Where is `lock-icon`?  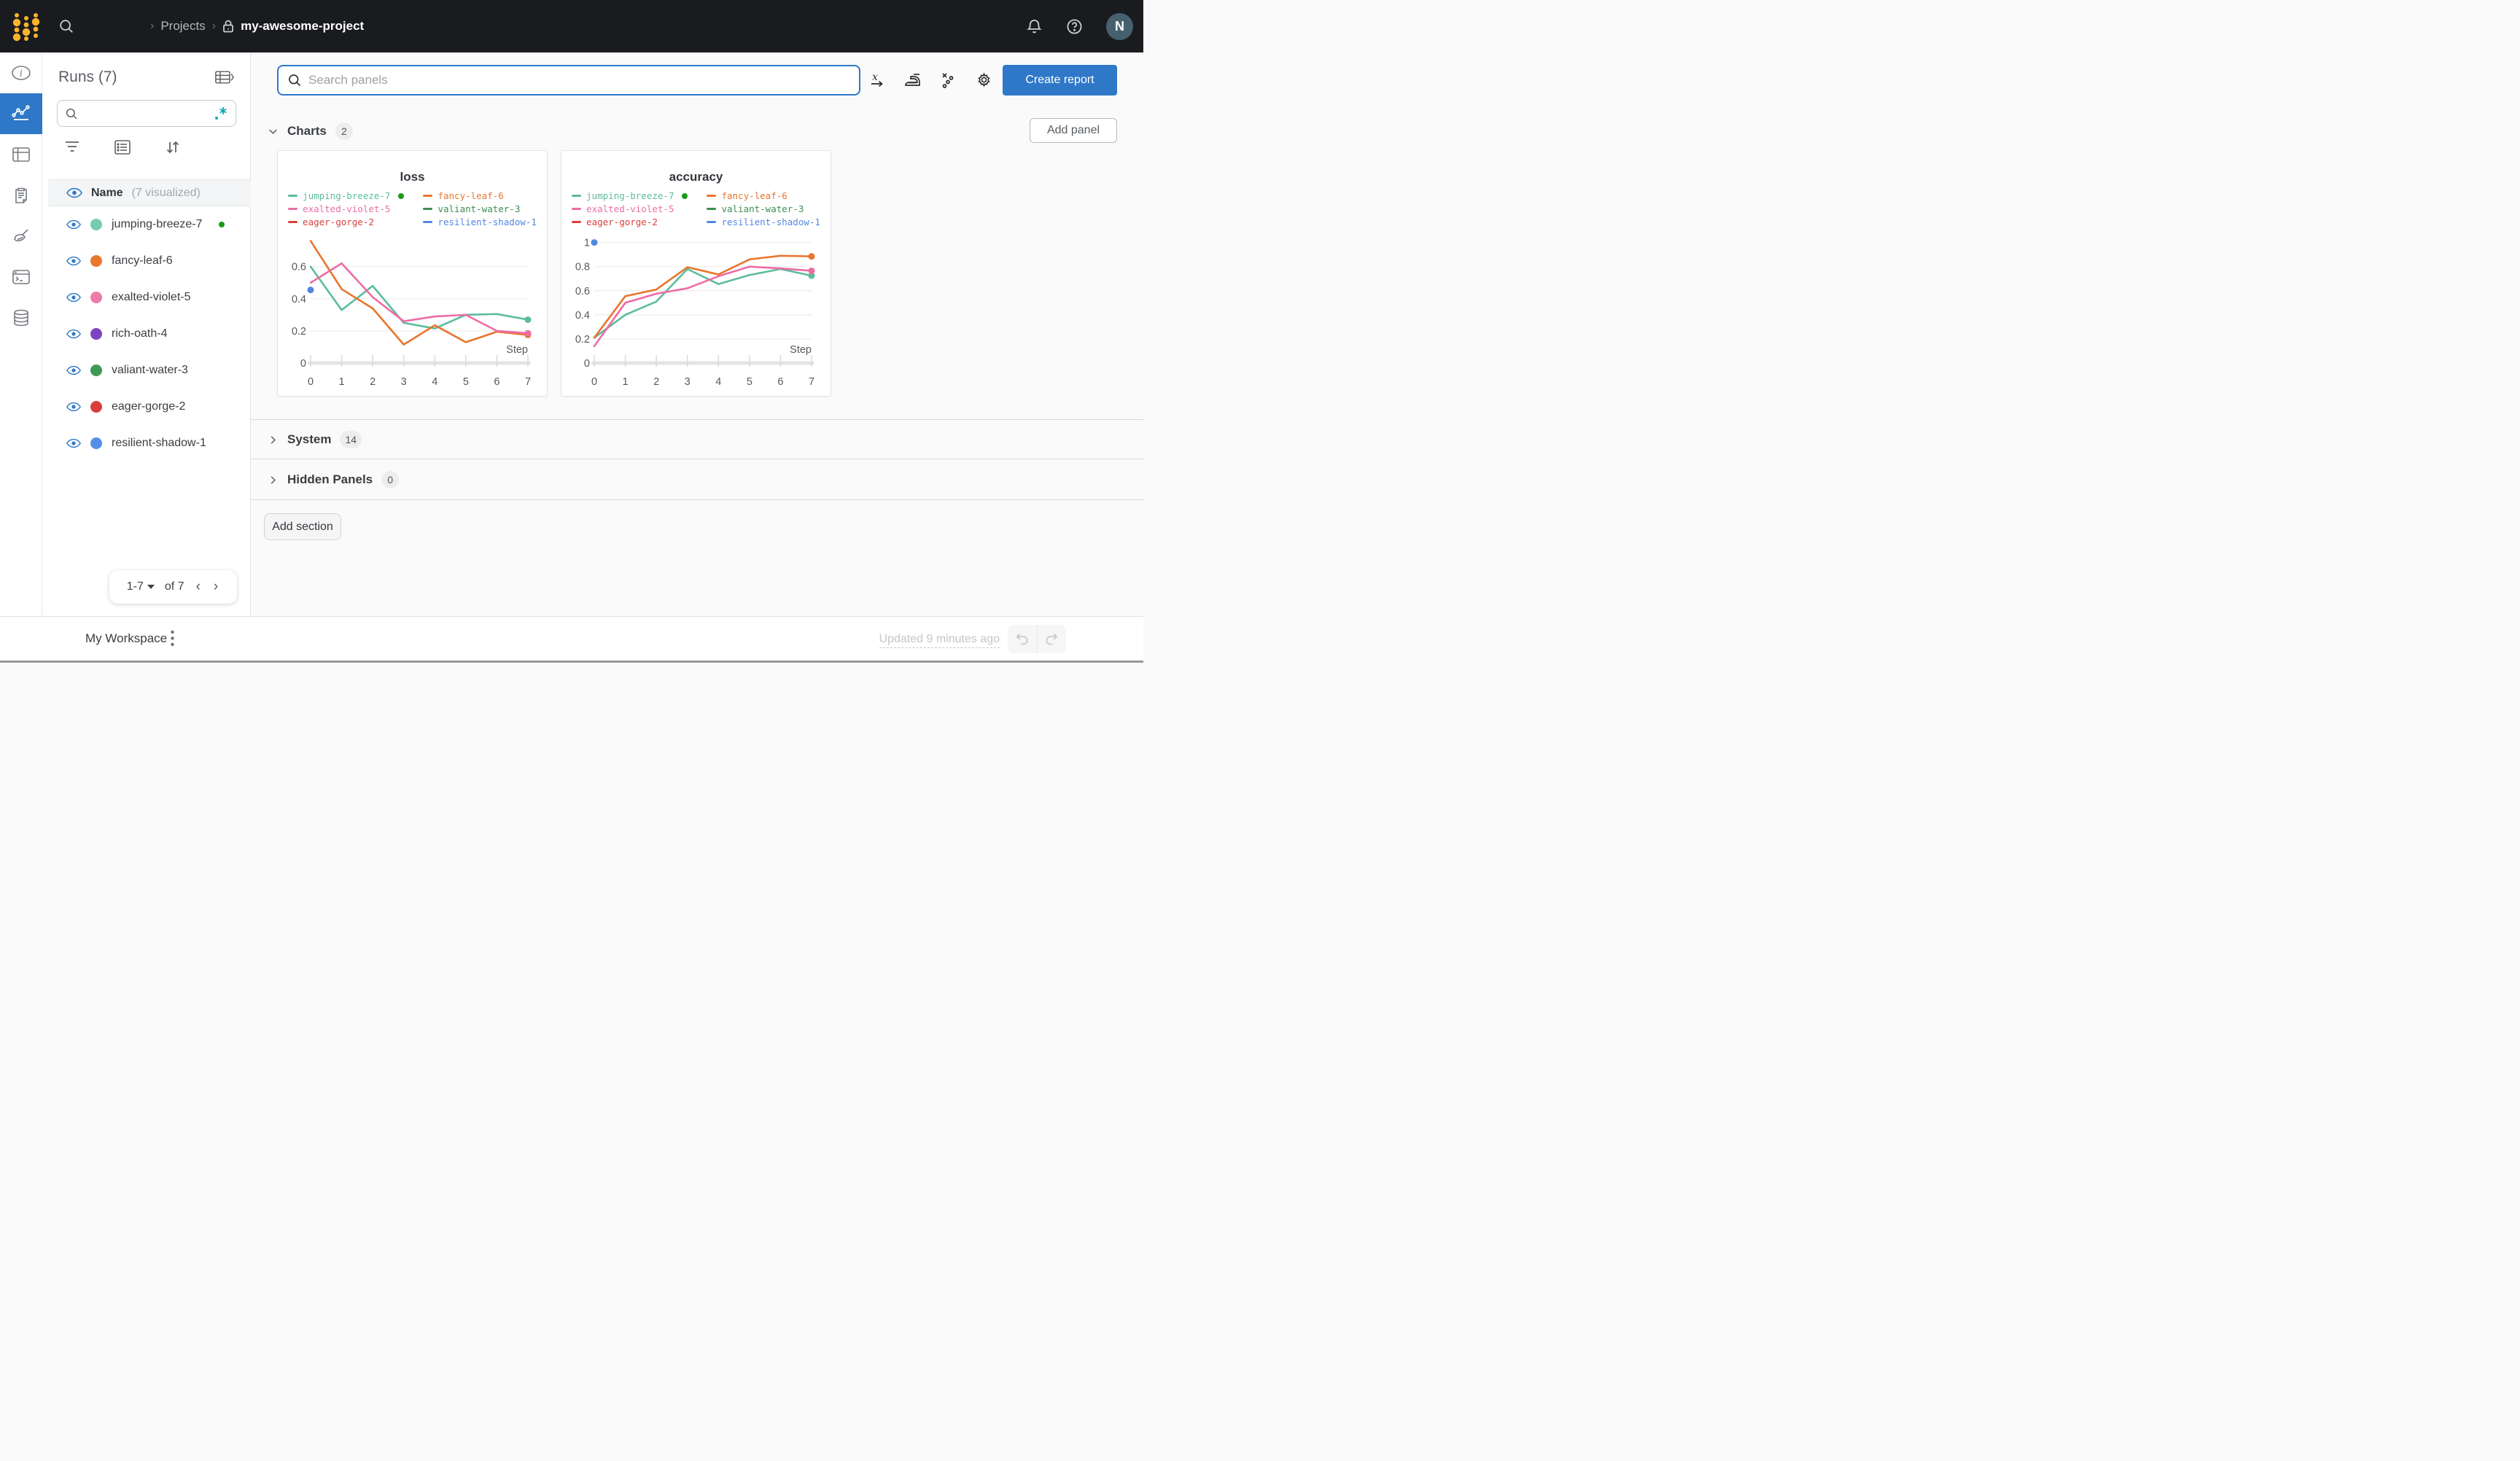
lock-icon is located at coordinates (228, 26).